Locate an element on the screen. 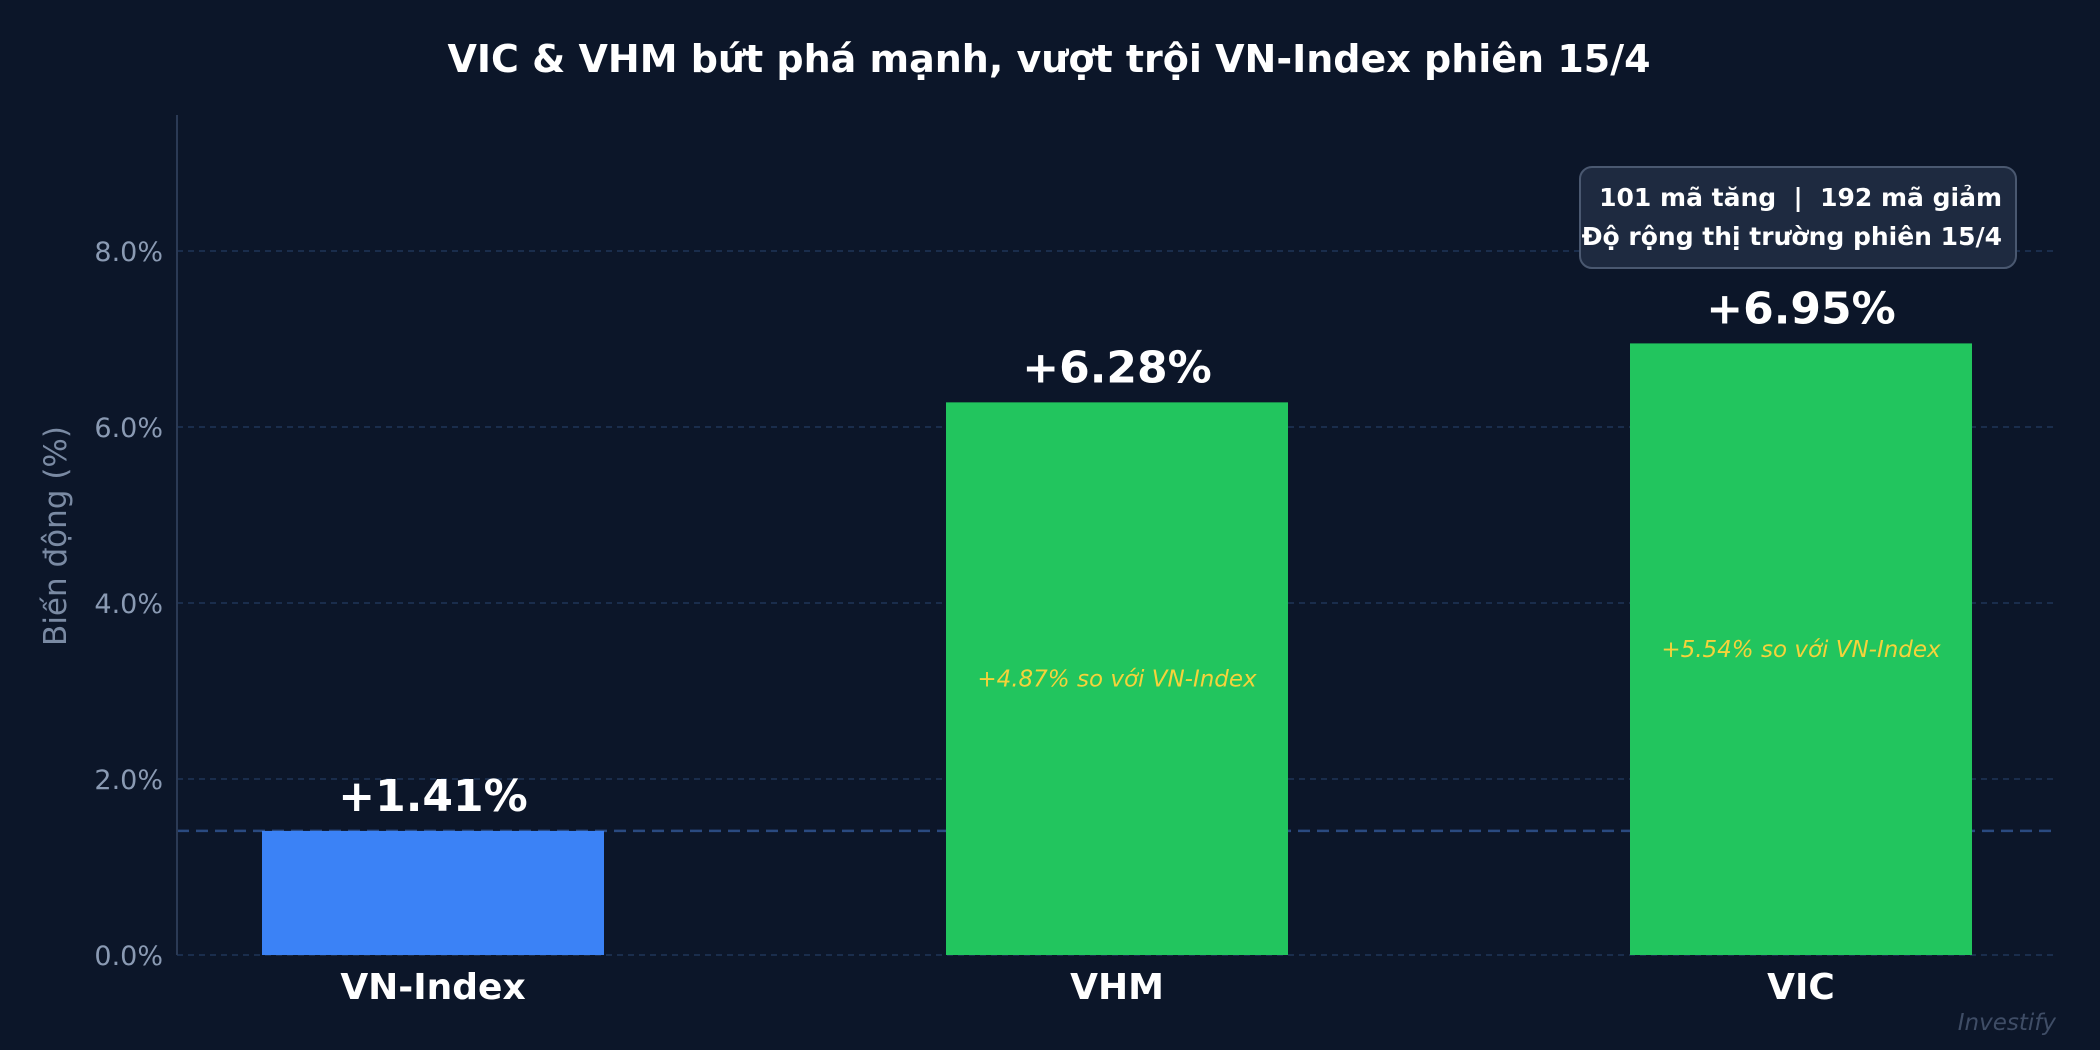  y-tick-labels: 0.0% 2.0% 4.0% 6.0% 8.0% is located at coordinates (128, 604).